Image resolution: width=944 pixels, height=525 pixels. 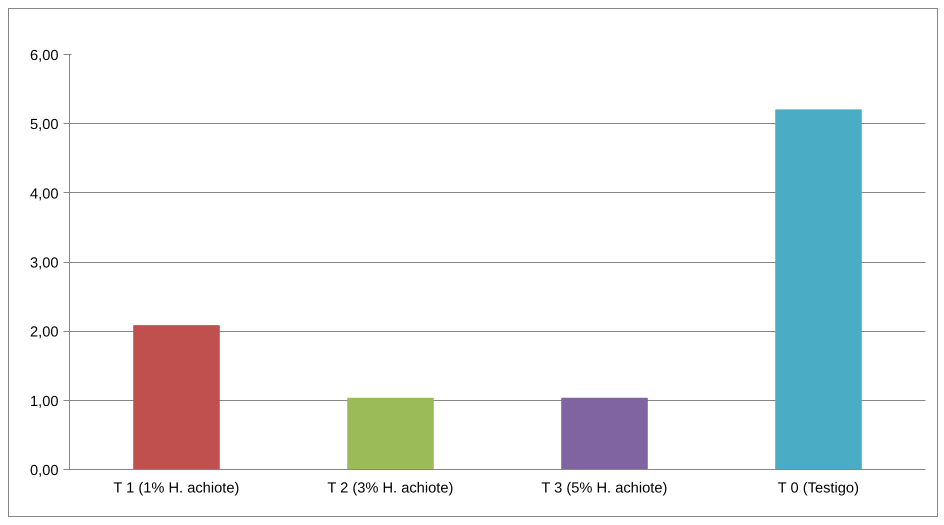 I want to click on y-tick-label: 3,00, so click(x=44, y=264).